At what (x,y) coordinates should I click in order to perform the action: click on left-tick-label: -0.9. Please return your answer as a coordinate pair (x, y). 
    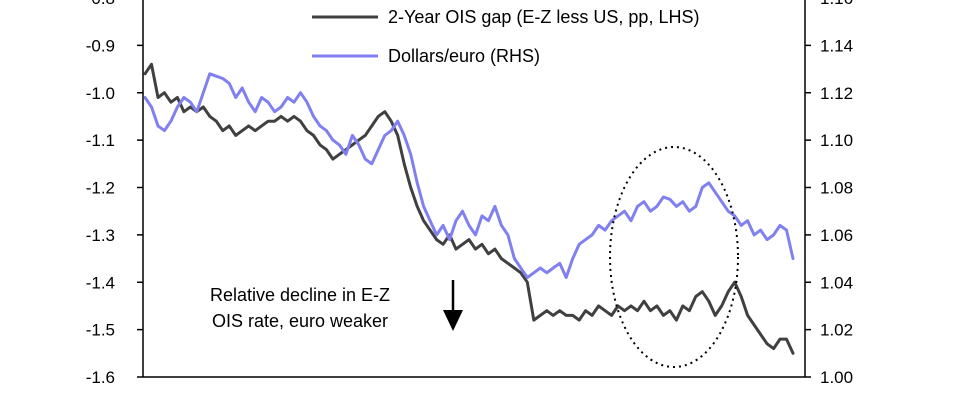
    Looking at the image, I should click on (100, 45).